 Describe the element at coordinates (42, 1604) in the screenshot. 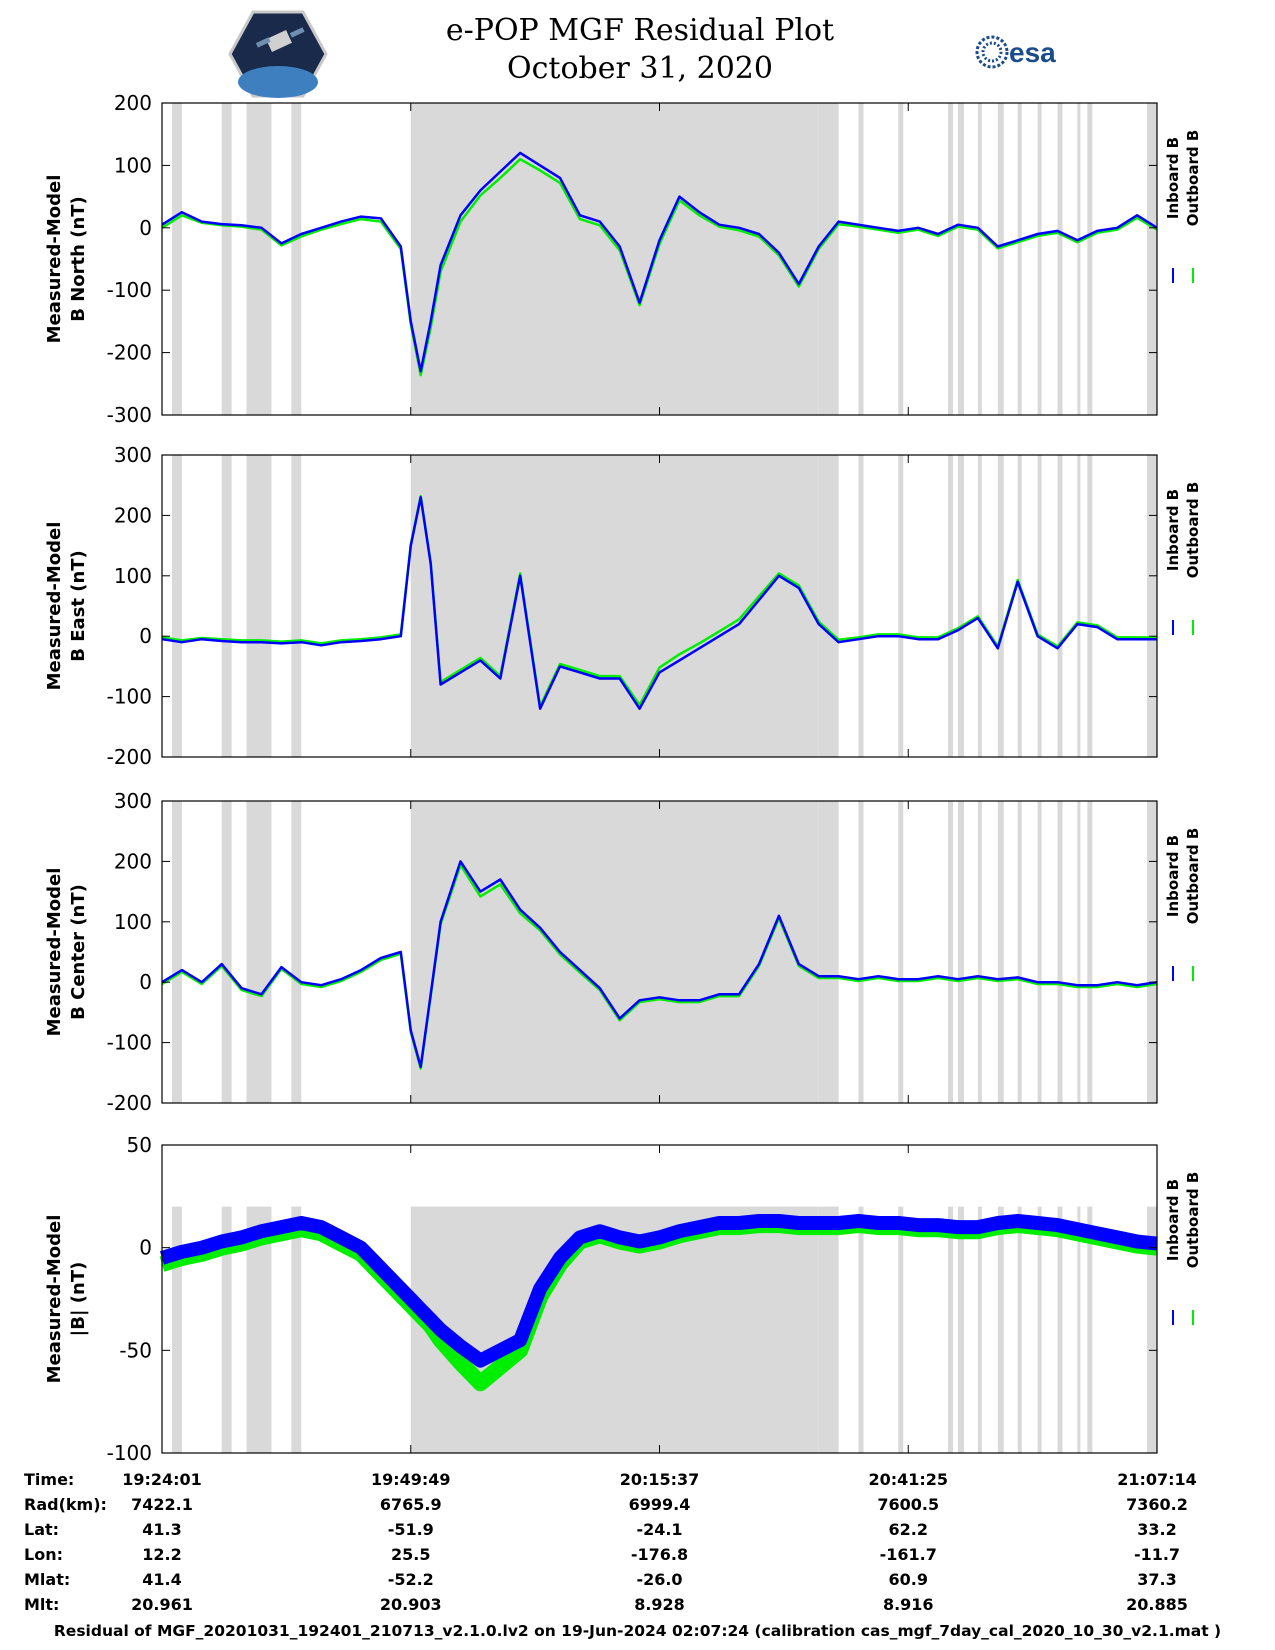

I see `info-row-label: Mlt:` at that location.